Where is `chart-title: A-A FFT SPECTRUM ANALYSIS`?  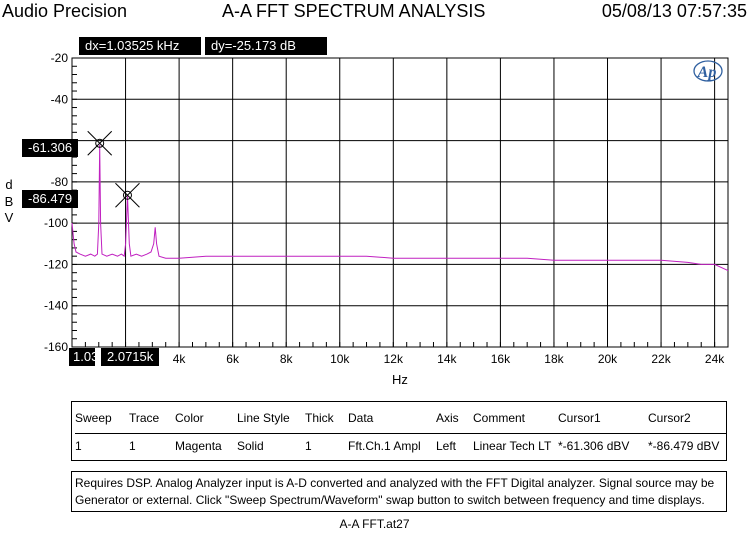
chart-title: A-A FFT SPECTRUM ANALYSIS is located at coordinates (354, 11).